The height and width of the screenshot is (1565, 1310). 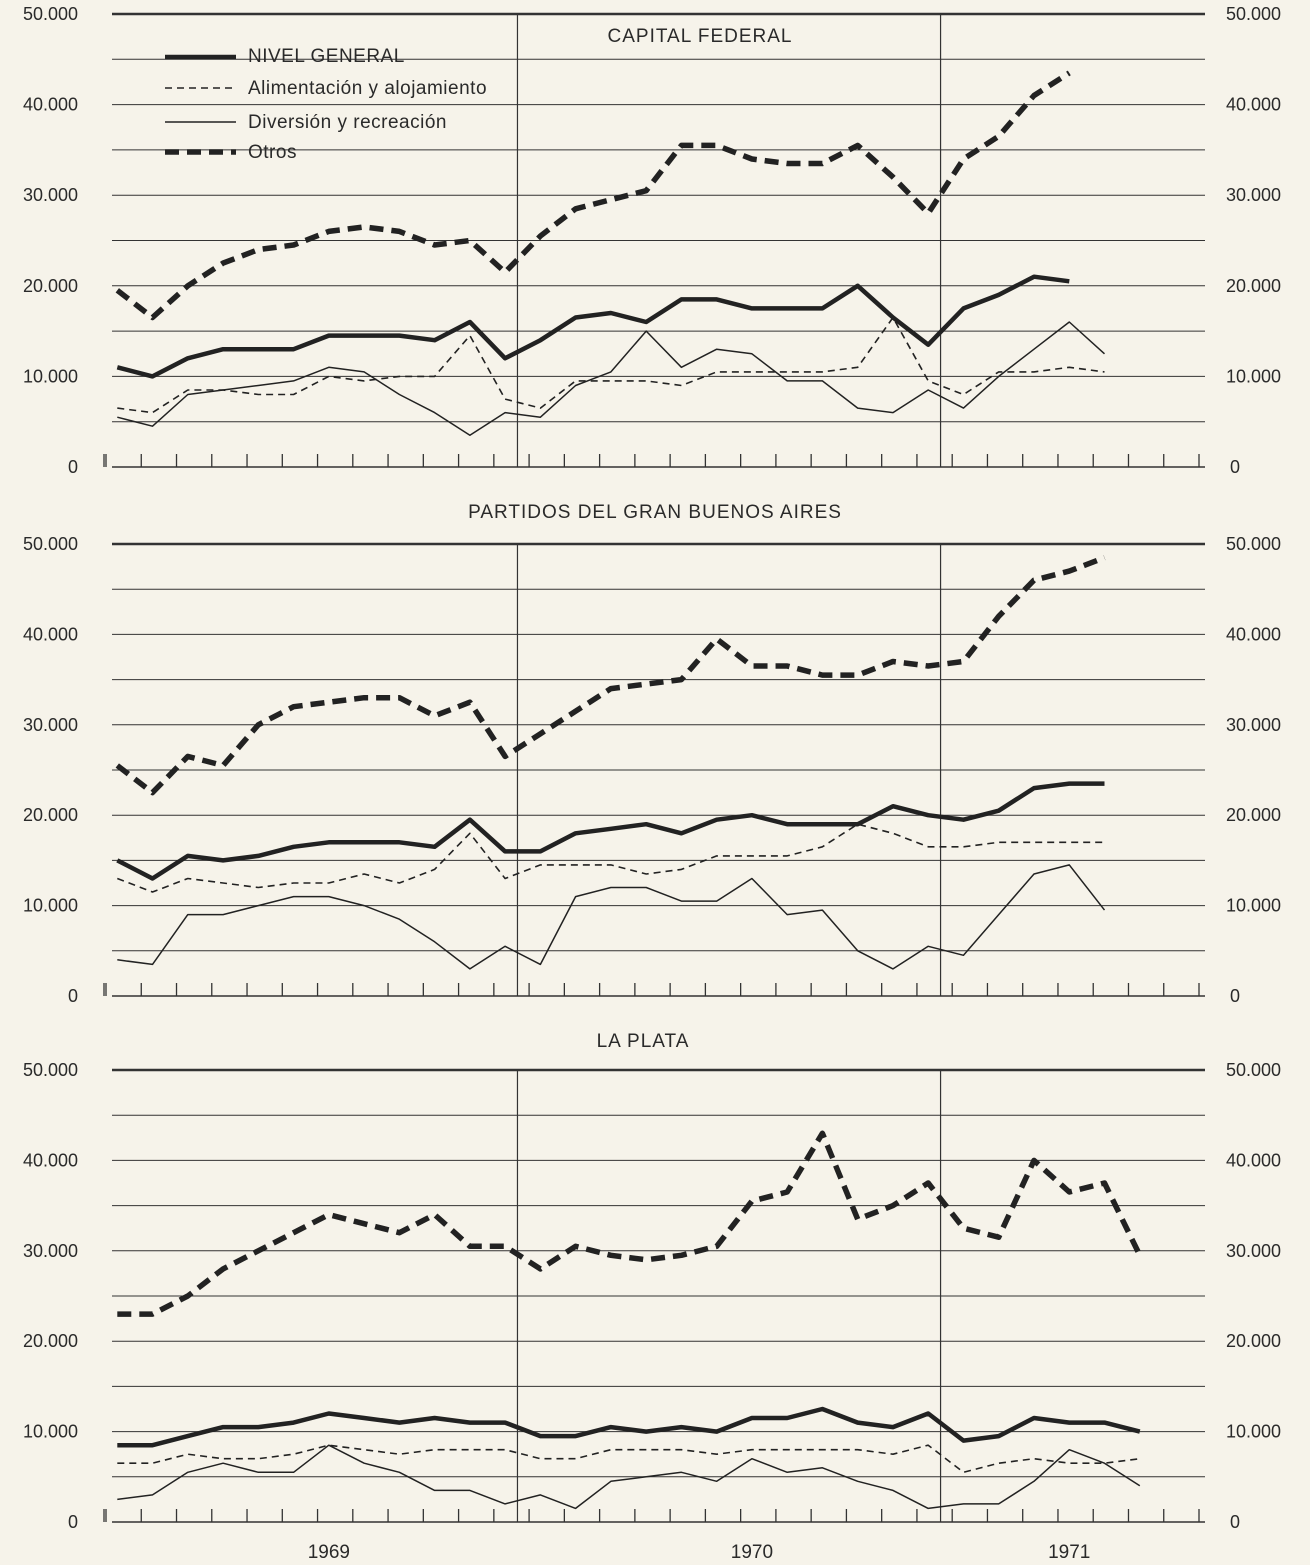 What do you see at coordinates (1069, 1552) in the screenshot?
I see `year-label: 1971` at bounding box center [1069, 1552].